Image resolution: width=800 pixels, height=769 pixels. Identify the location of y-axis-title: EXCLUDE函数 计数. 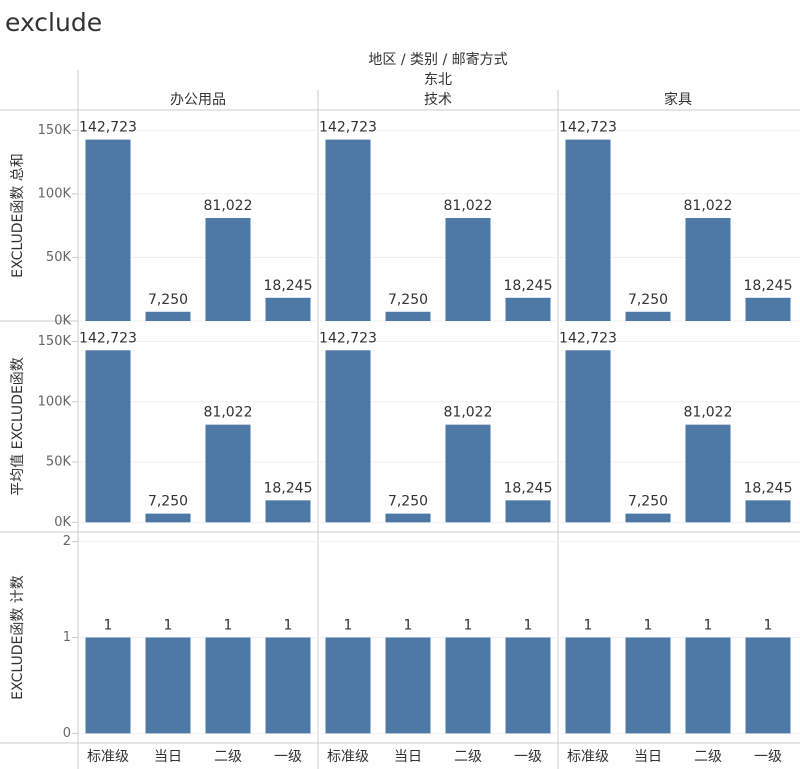
(18, 637).